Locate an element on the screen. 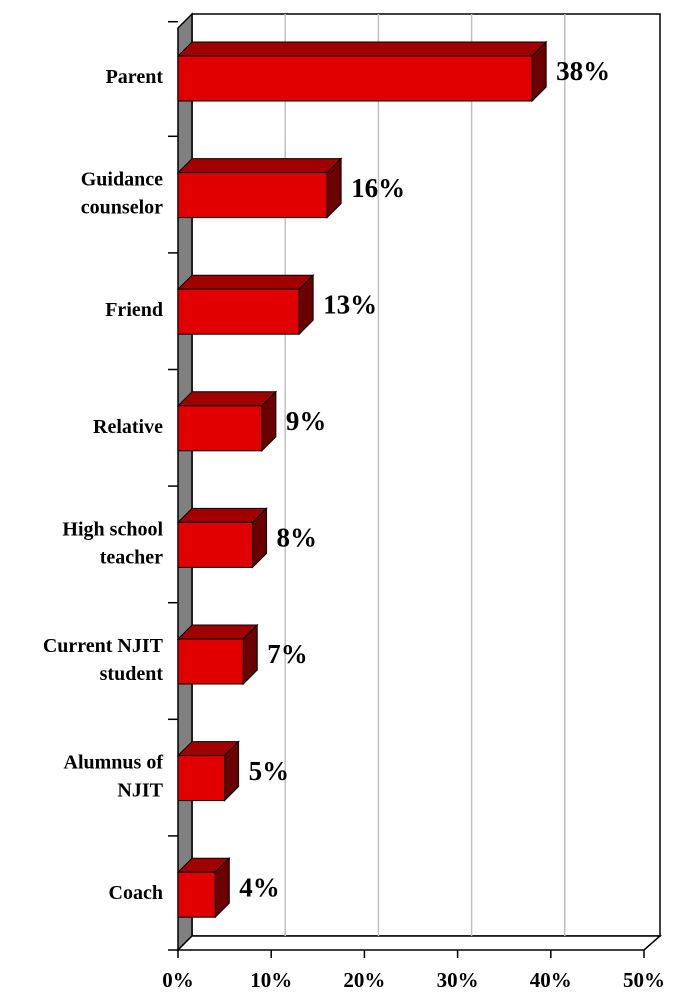 This screenshot has width=684, height=997. category-label: High school teacher is located at coordinates (112, 543).